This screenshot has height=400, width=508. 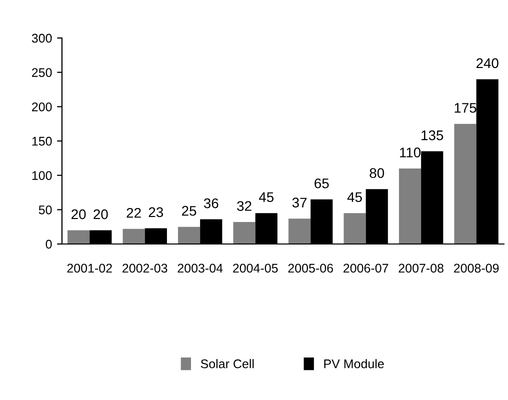 I want to click on data-label: 23, so click(x=156, y=212).